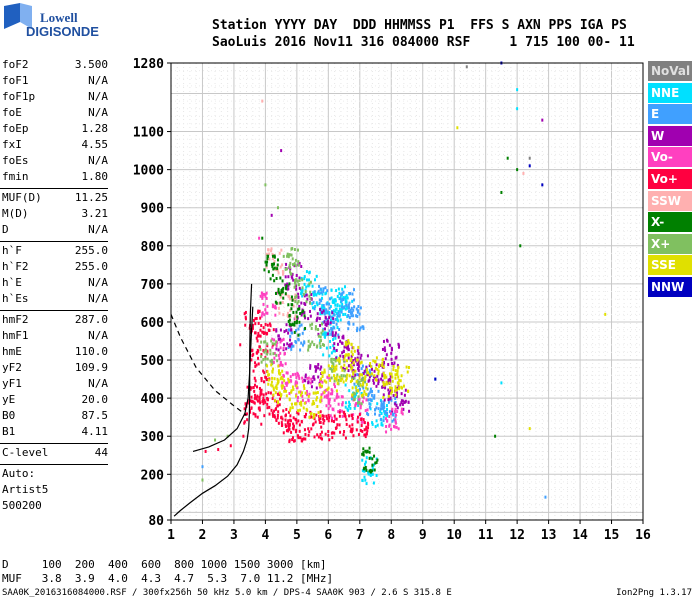 The height and width of the screenshot is (600, 700). Describe the element at coordinates (670, 114) in the screenshot. I see `legend-item: E` at that location.